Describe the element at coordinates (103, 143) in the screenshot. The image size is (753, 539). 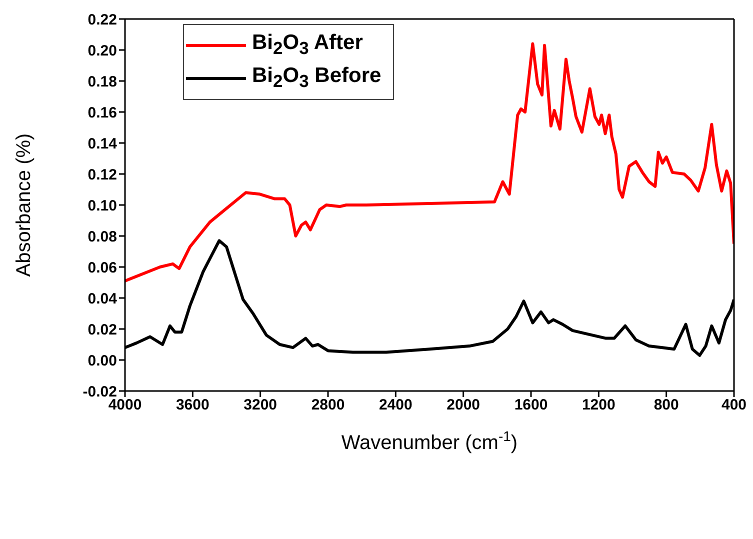
I see `y-tick-label: 0.14` at that location.